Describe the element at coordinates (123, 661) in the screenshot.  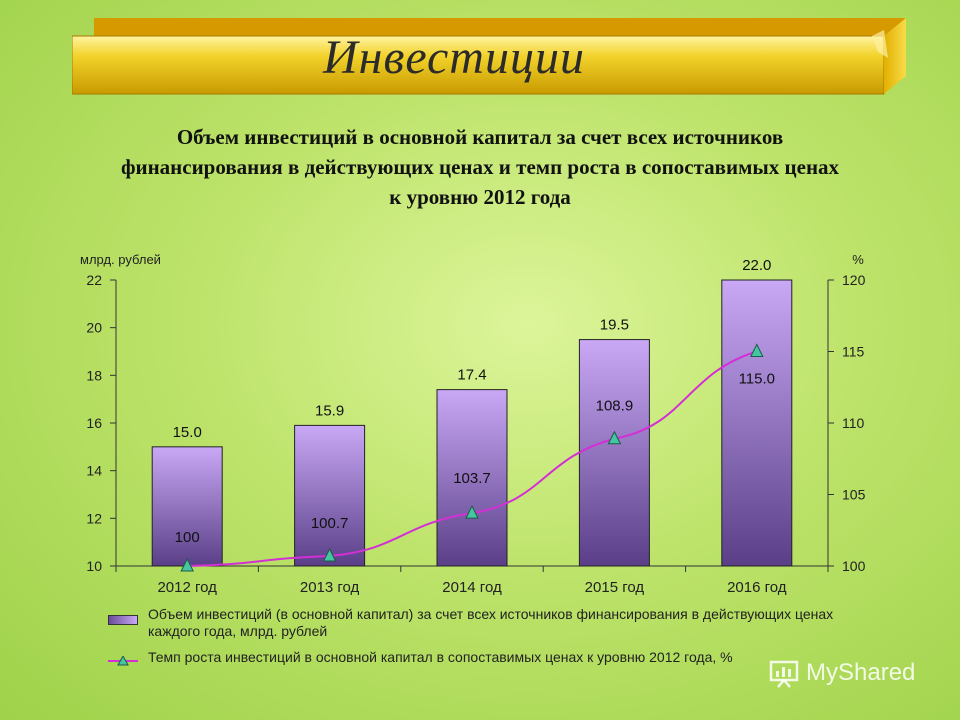
I see `legend-line-swatch` at that location.